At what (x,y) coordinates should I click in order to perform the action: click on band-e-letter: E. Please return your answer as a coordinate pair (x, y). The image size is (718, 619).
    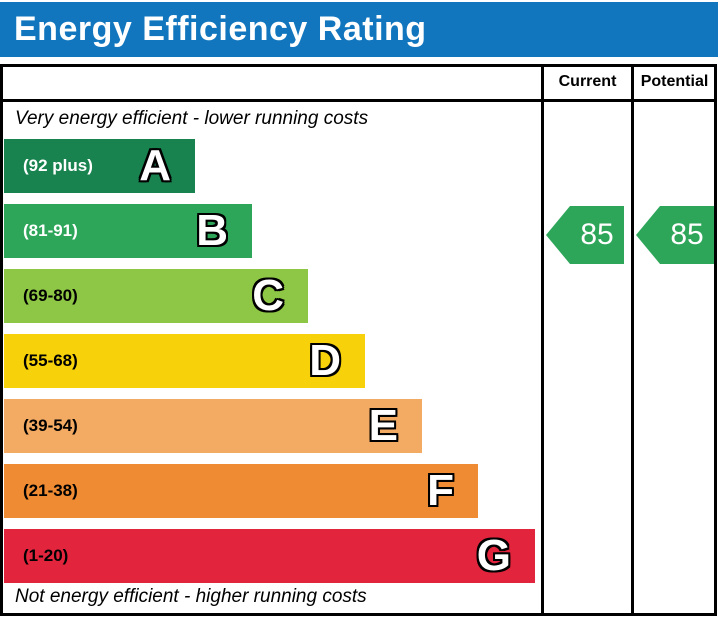
    Looking at the image, I should click on (383, 425).